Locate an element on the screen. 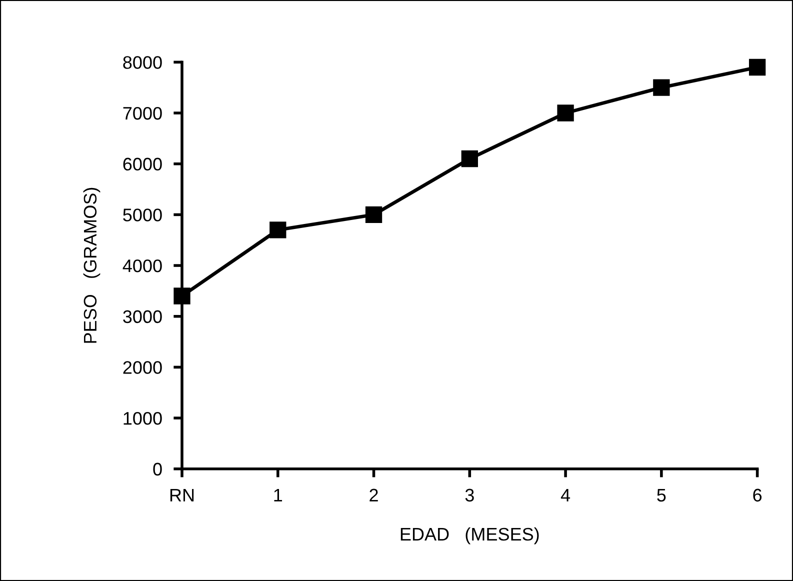  x-tick-label: RN is located at coordinates (182, 495).